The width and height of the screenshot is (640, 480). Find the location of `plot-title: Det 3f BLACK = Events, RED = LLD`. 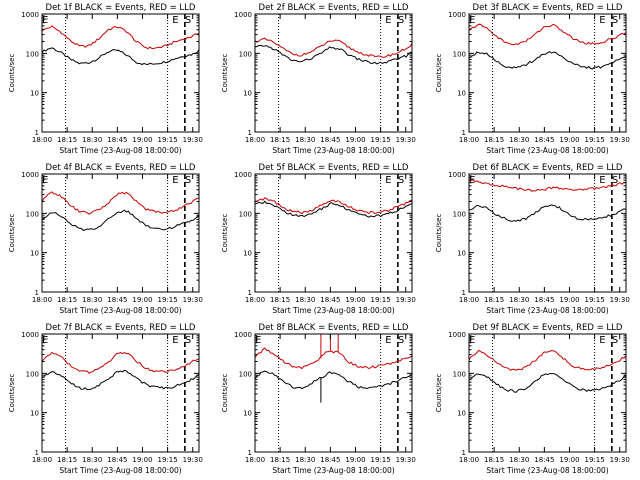

plot-title: Det 3f BLACK = Events, RED = LLD is located at coordinates (548, 8).